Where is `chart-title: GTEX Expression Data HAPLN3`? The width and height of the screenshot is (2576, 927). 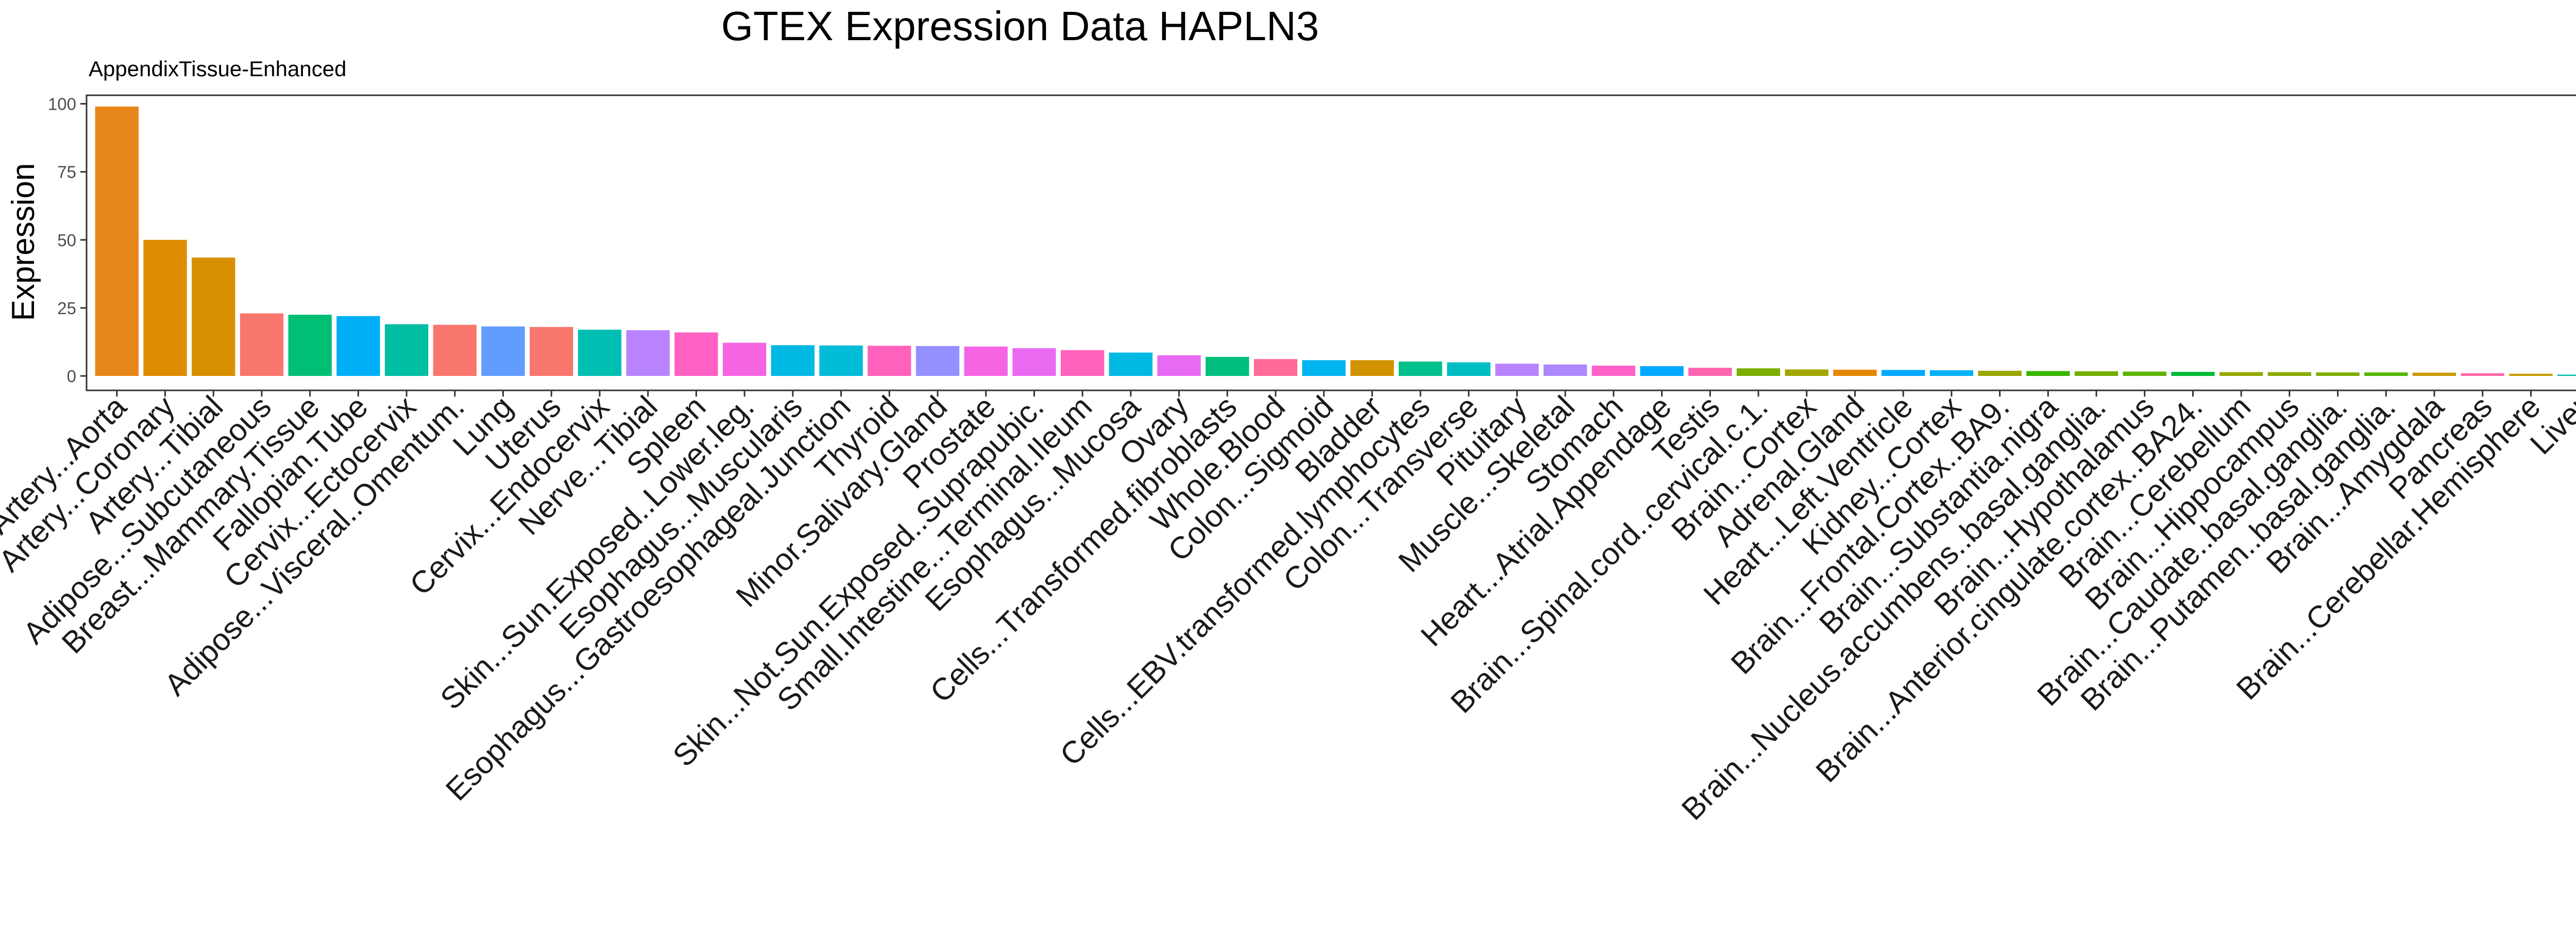 chart-title: GTEX Expression Data HAPLN3 is located at coordinates (1020, 26).